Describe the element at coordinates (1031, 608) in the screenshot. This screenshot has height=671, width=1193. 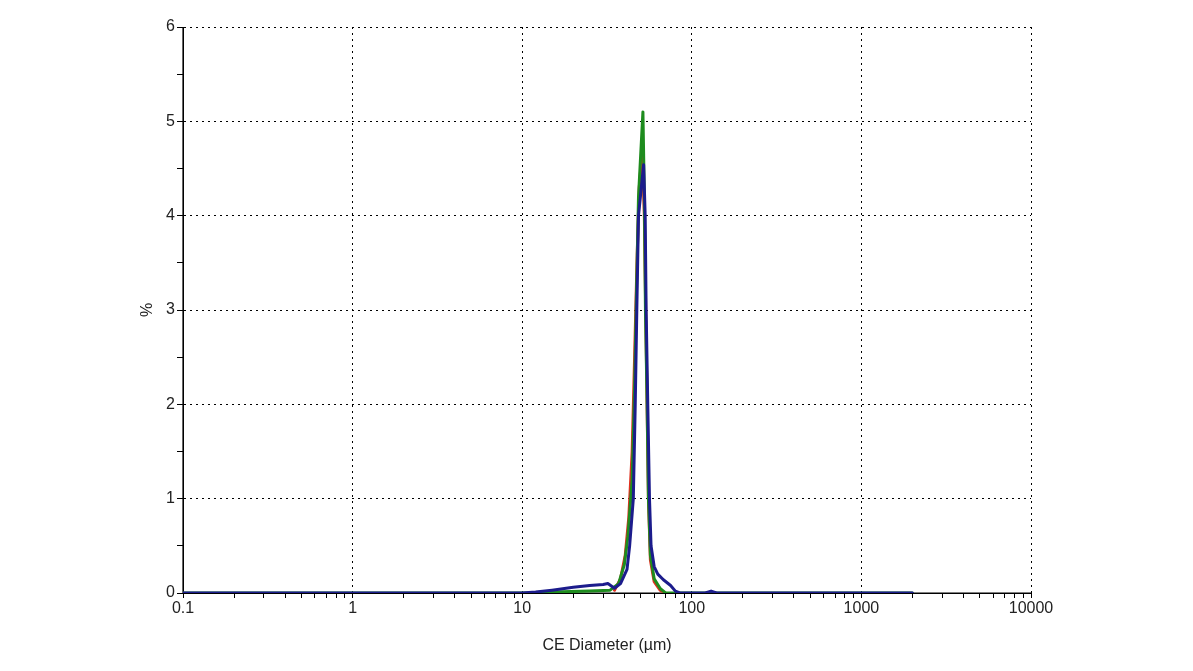
I see `x-tick-label: 10000` at that location.